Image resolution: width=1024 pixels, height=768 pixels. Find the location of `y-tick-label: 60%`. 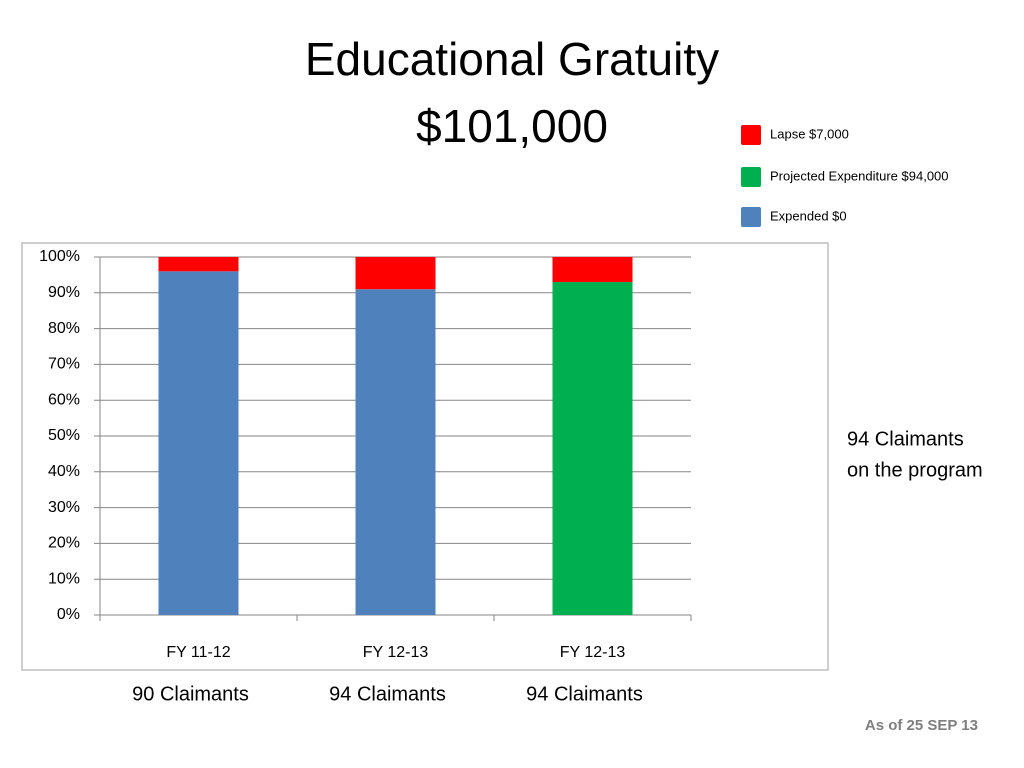

y-tick-label: 60% is located at coordinates (64, 399).